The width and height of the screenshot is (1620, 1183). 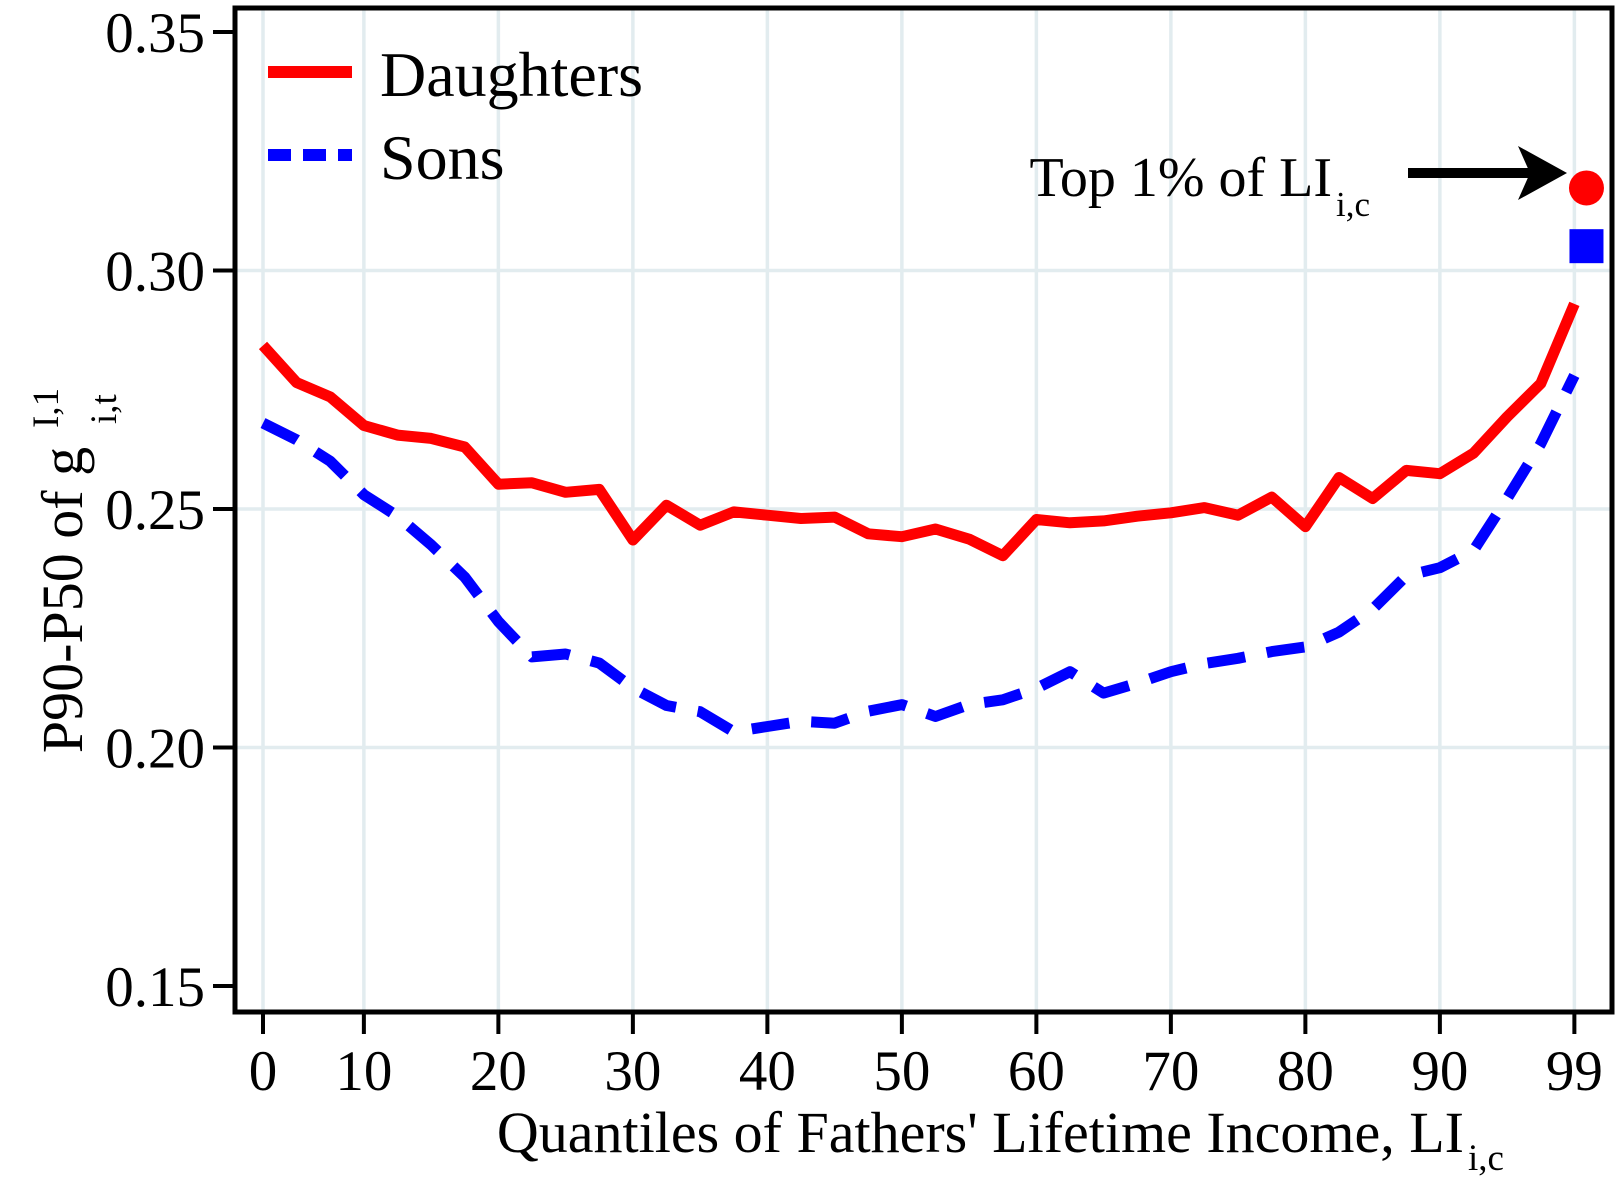 I want to click on legend-daughters-label: Daughters, so click(x=511, y=74).